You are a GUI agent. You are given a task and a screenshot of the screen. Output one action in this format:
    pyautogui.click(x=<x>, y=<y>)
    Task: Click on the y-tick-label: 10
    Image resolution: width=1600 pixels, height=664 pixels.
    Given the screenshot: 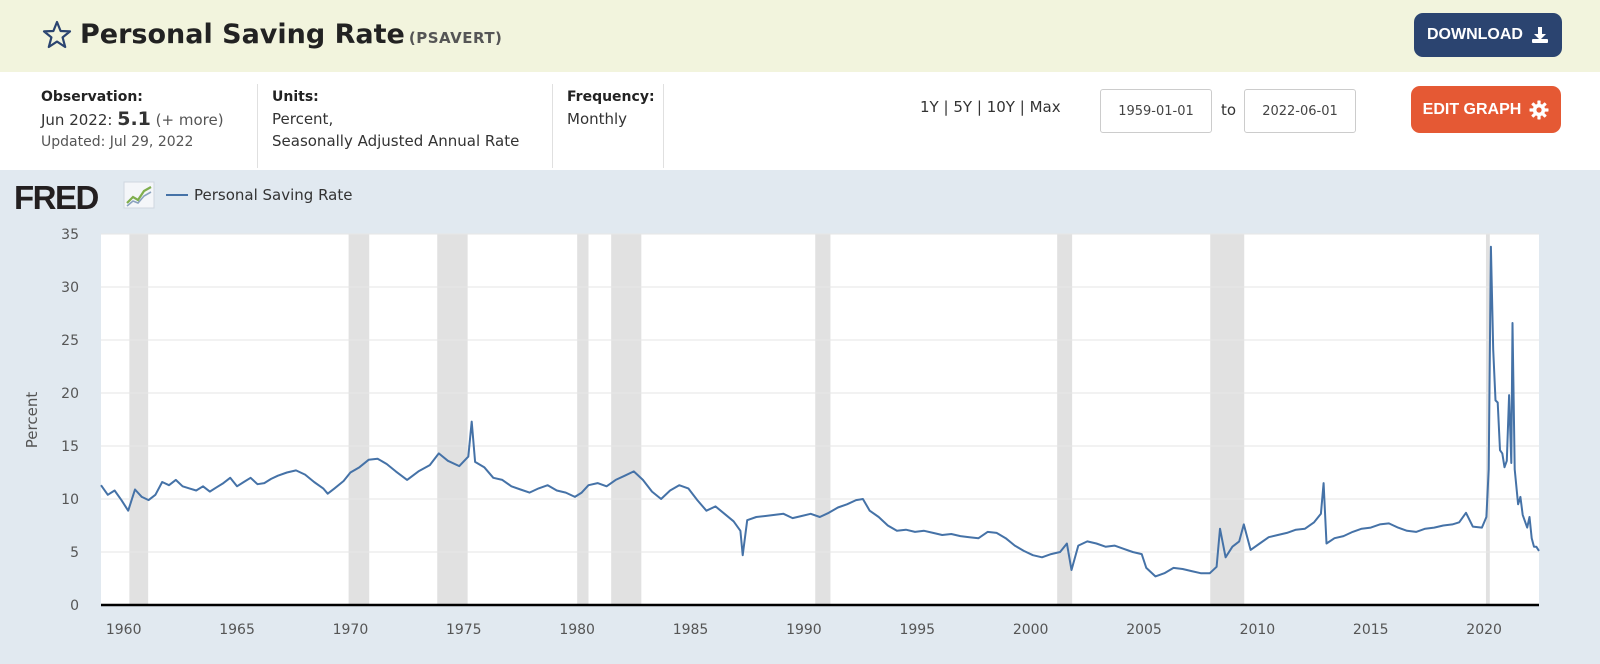 What is the action you would take?
    pyautogui.click(x=70, y=500)
    